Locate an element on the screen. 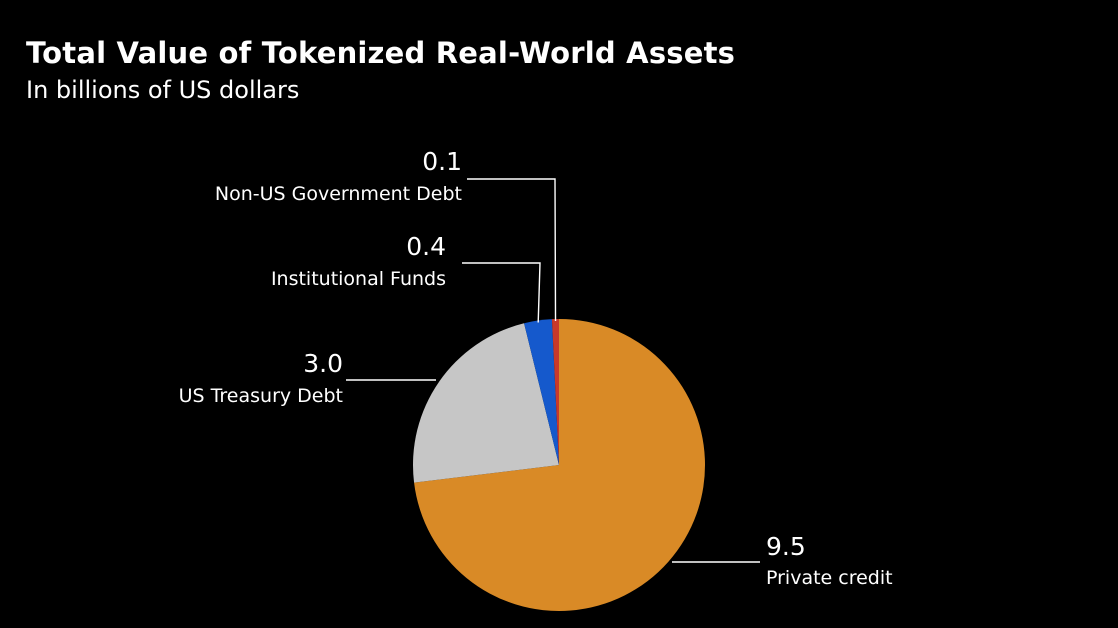 The height and width of the screenshot is (628, 1118). pie-slices is located at coordinates (559, 465).